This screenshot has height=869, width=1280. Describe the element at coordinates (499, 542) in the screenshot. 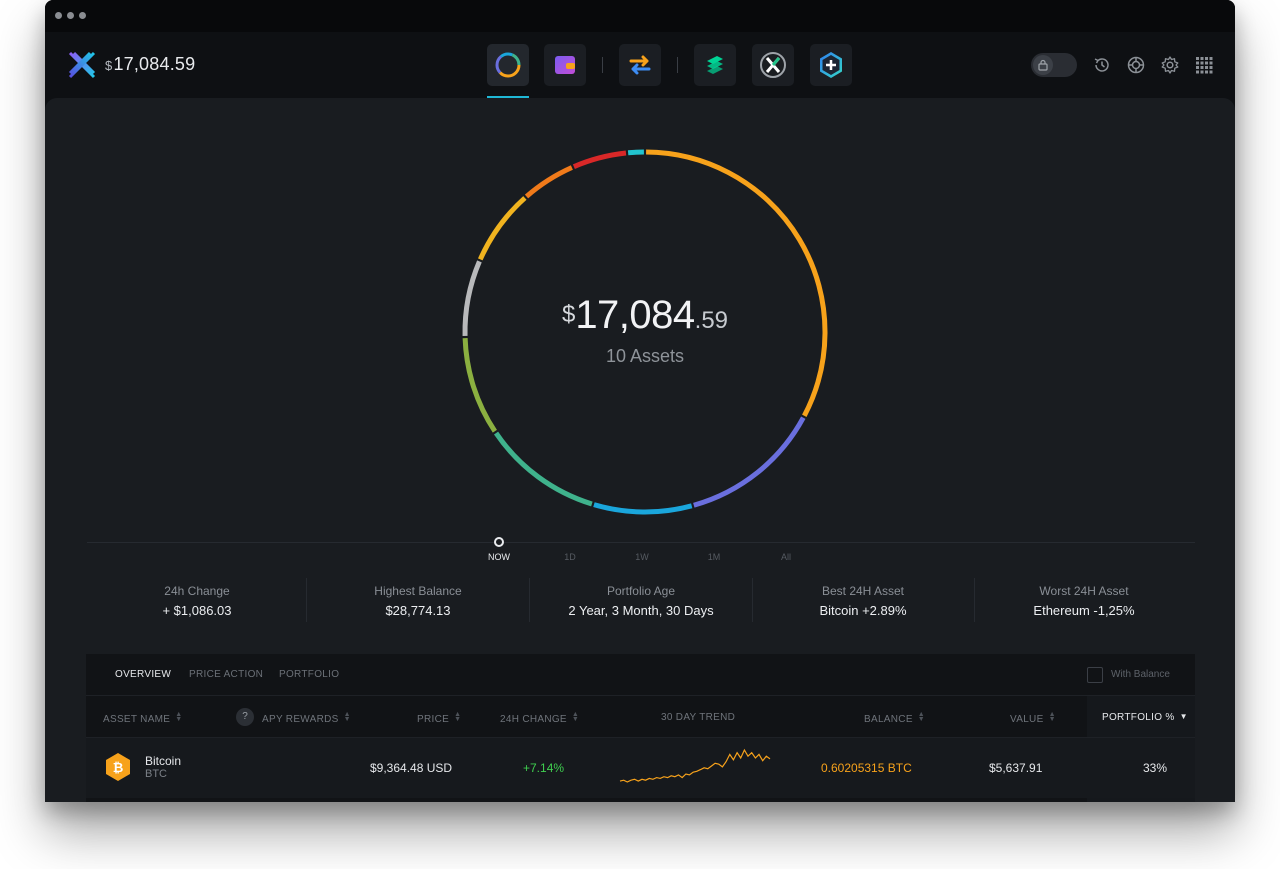

I see `timeline-marker` at that location.